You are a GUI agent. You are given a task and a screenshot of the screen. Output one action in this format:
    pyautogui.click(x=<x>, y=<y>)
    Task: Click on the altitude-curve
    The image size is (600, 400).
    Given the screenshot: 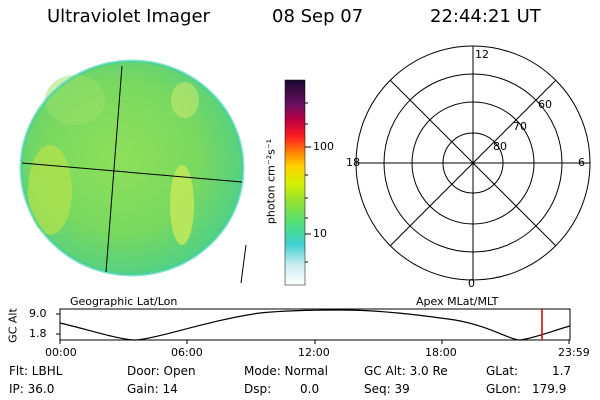 What is the action you would take?
    pyautogui.click(x=315, y=325)
    